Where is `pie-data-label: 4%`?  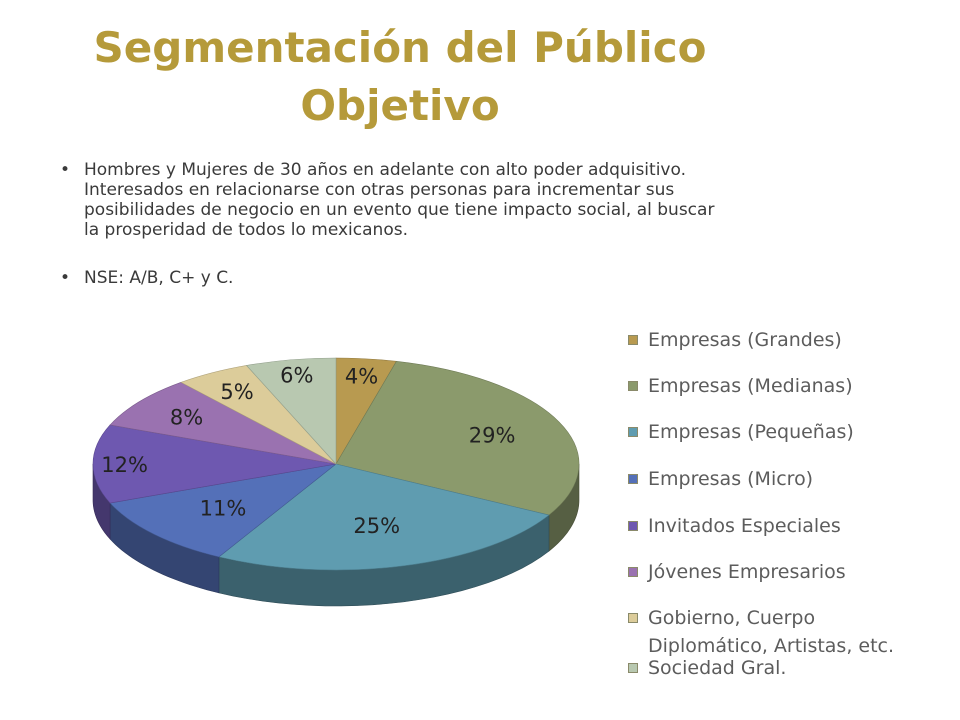
pie-data-label: 4% is located at coordinates (361, 377).